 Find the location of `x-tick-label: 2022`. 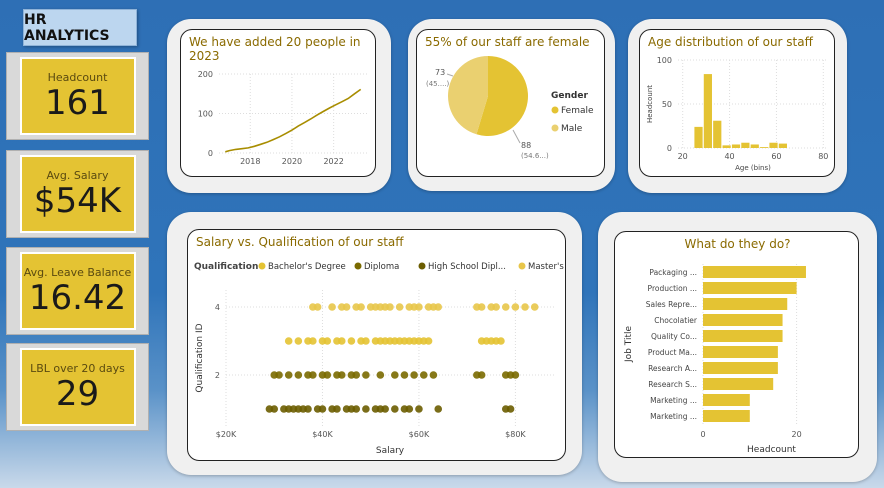

x-tick-label: 2022 is located at coordinates (333, 161).